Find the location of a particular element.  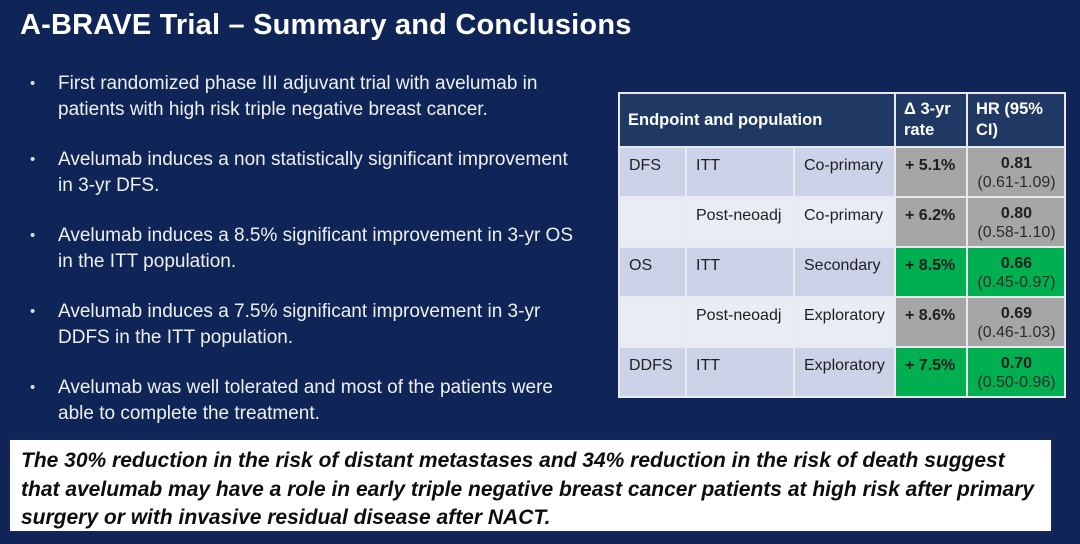

cell-hazard-ratio: 0.66 (0.45-0.97) is located at coordinates (1016, 272).